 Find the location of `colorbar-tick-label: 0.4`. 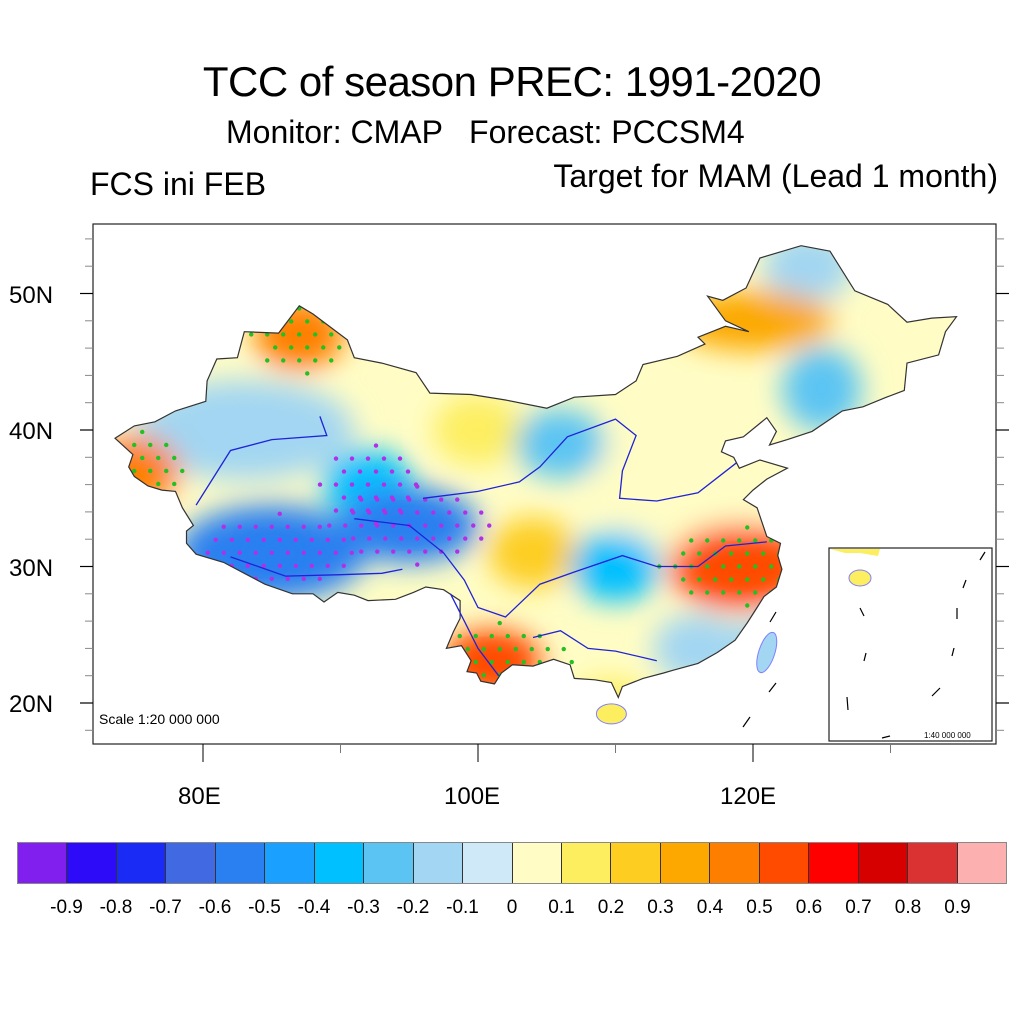

colorbar-tick-label: 0.4 is located at coordinates (710, 907).